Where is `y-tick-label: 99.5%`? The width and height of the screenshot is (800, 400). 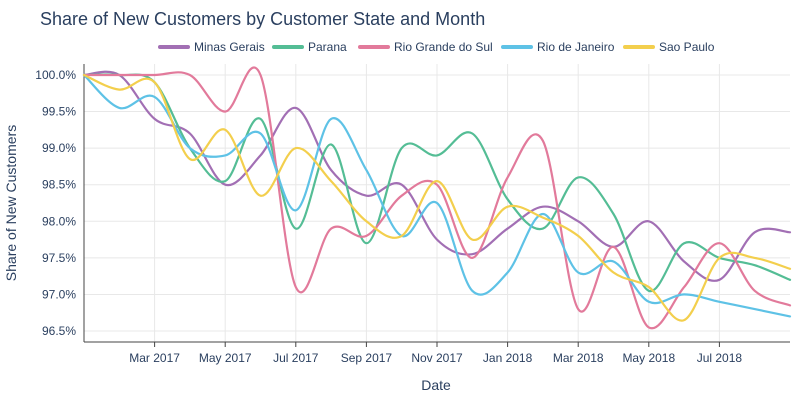 y-tick-label: 99.5% is located at coordinates (59, 112).